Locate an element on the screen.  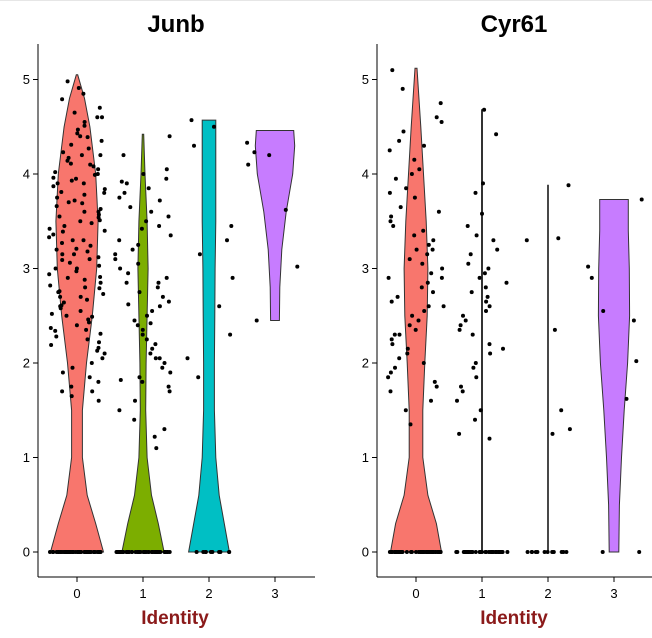
y-tick-label: 4 is located at coordinates (365, 174).